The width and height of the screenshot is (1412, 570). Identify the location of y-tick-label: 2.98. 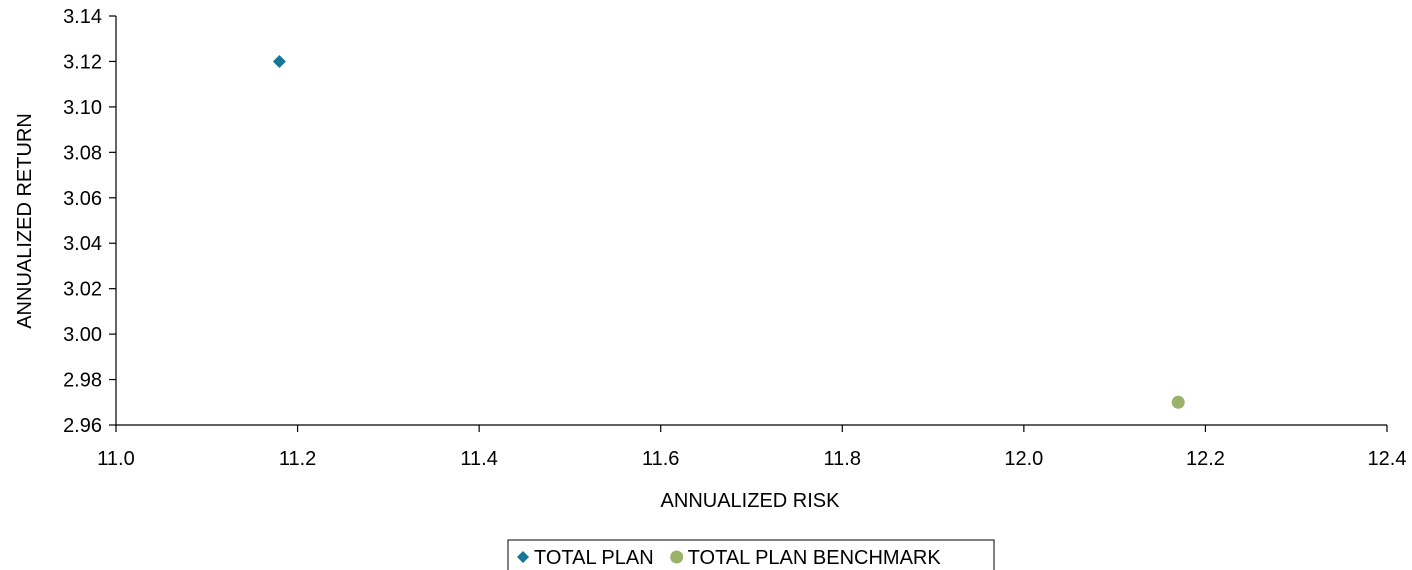
(82, 381).